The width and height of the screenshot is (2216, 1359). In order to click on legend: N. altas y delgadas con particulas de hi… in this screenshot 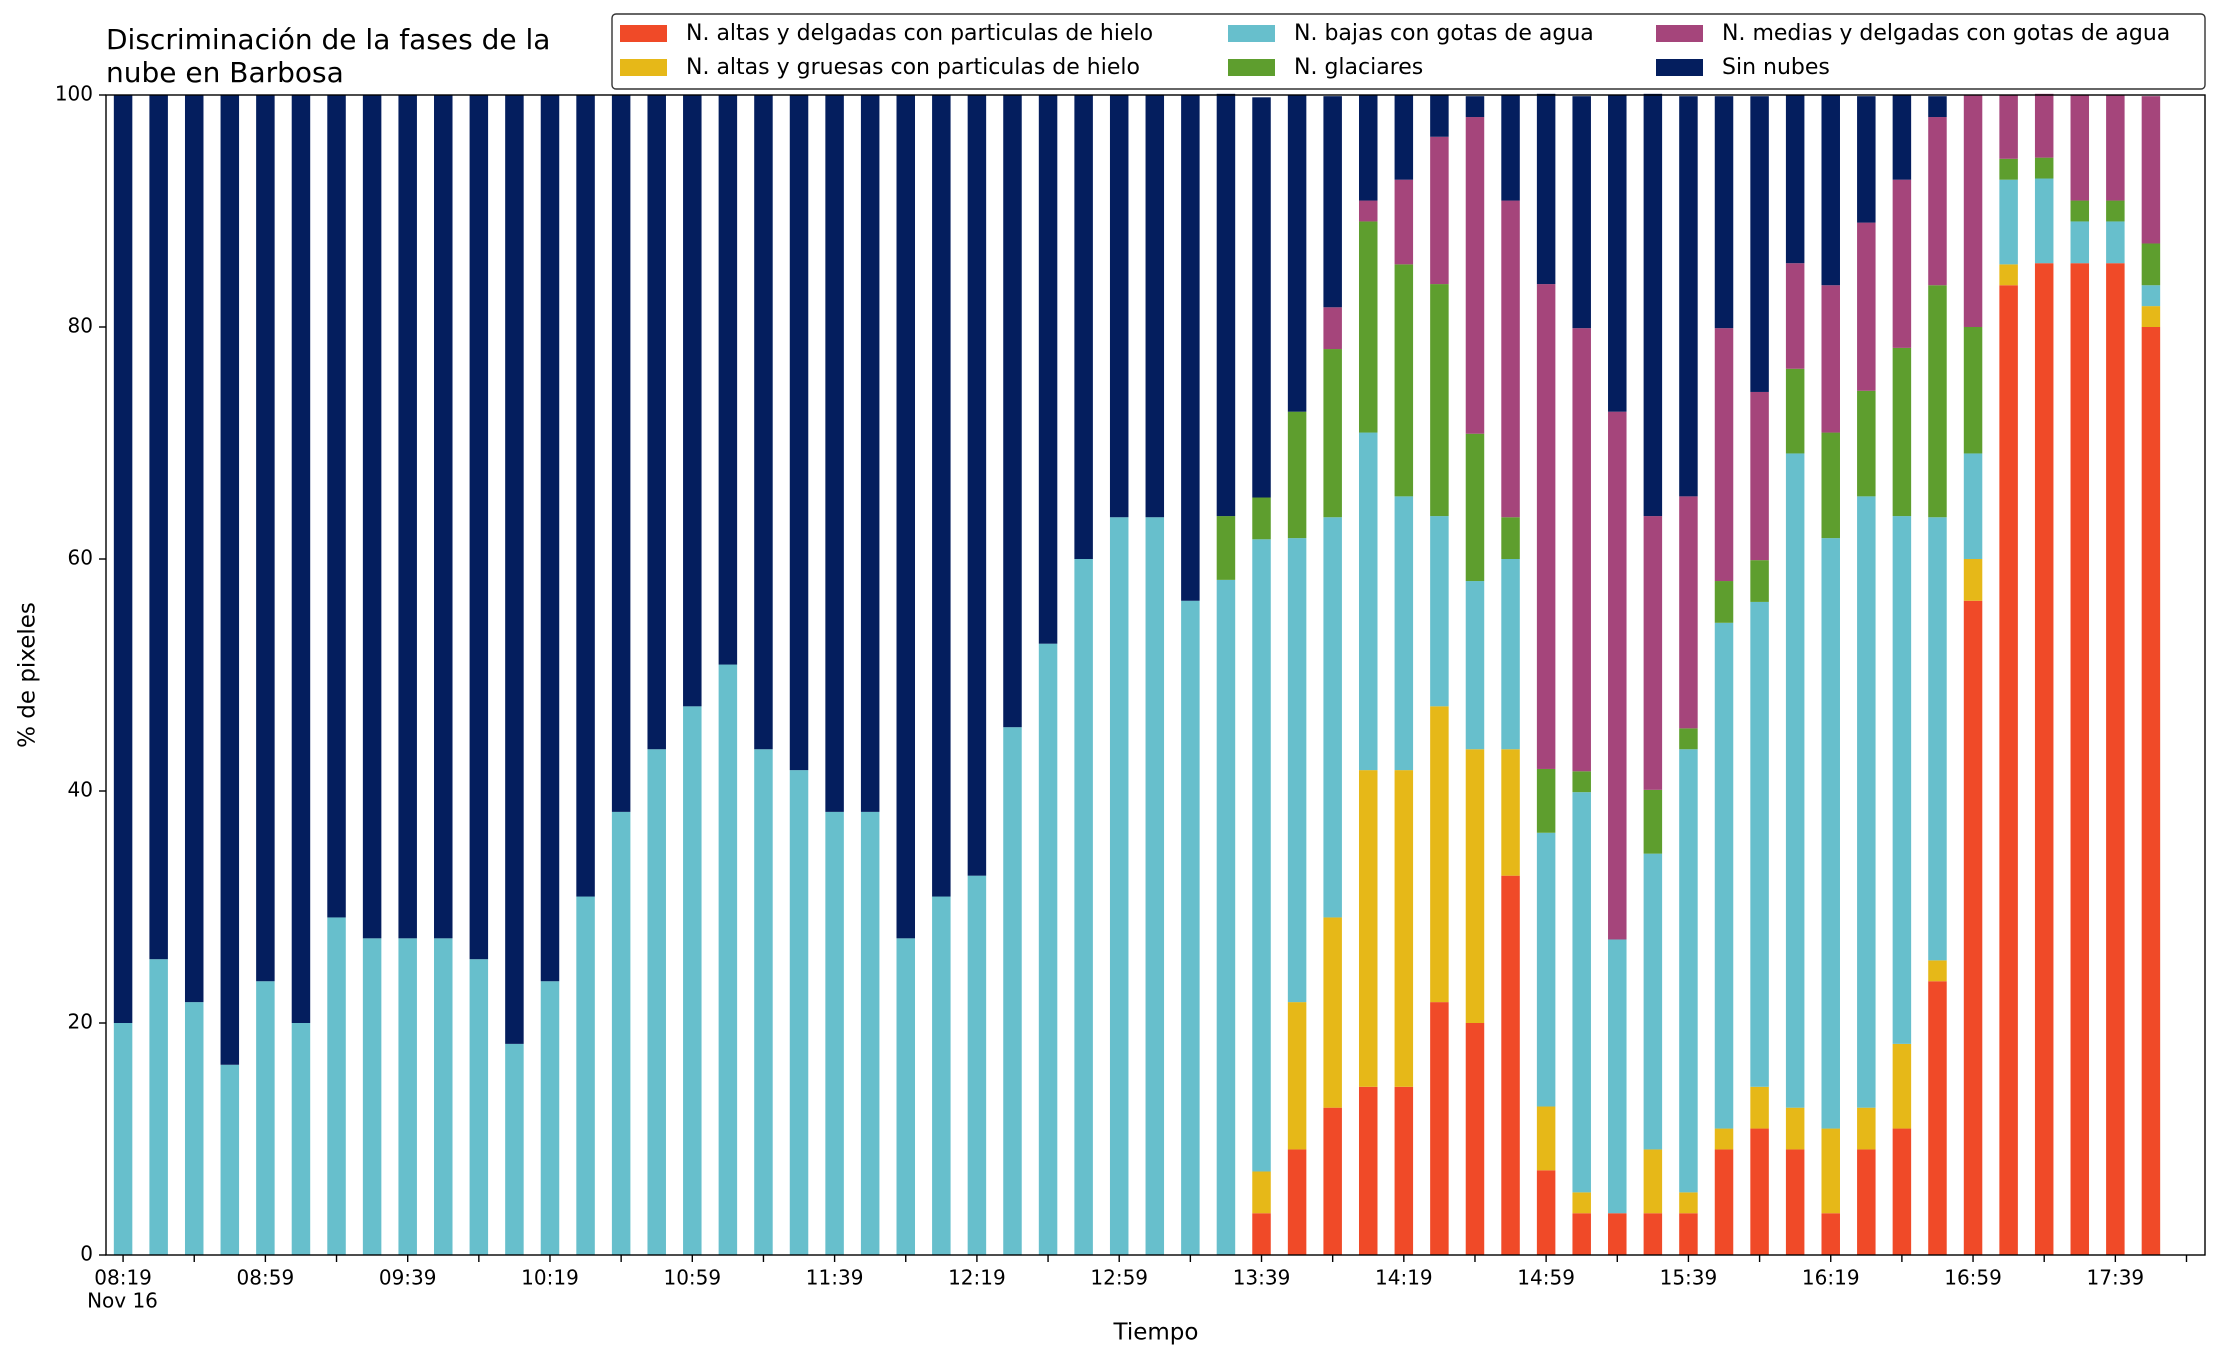, I will do `click(1408, 51)`.